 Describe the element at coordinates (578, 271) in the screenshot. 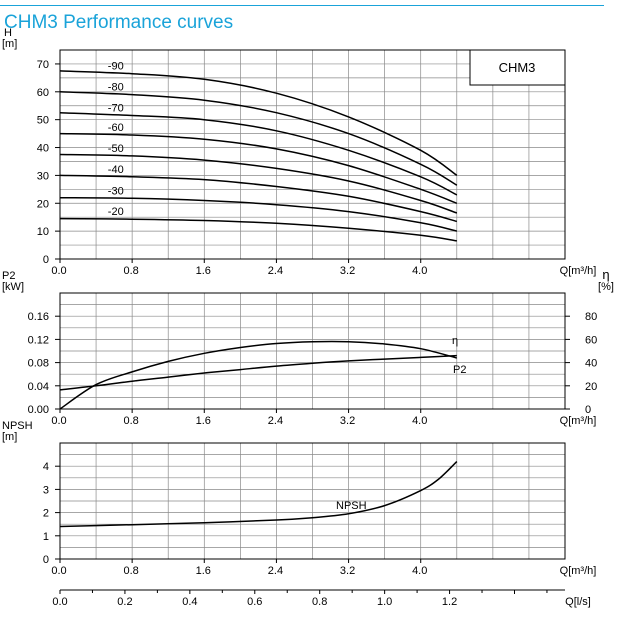

I see `head-xlabel: Q[m³/h]` at that location.